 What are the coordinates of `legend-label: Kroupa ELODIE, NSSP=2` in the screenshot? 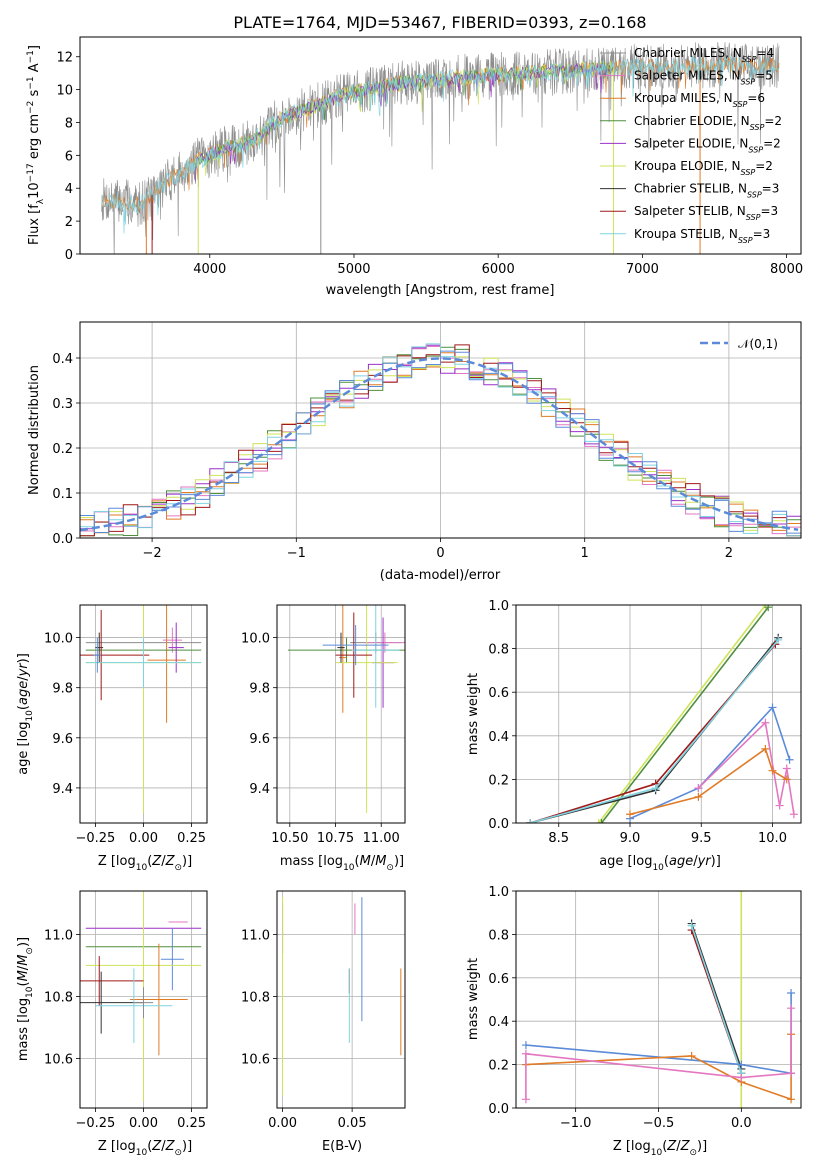 It's located at (703, 168).